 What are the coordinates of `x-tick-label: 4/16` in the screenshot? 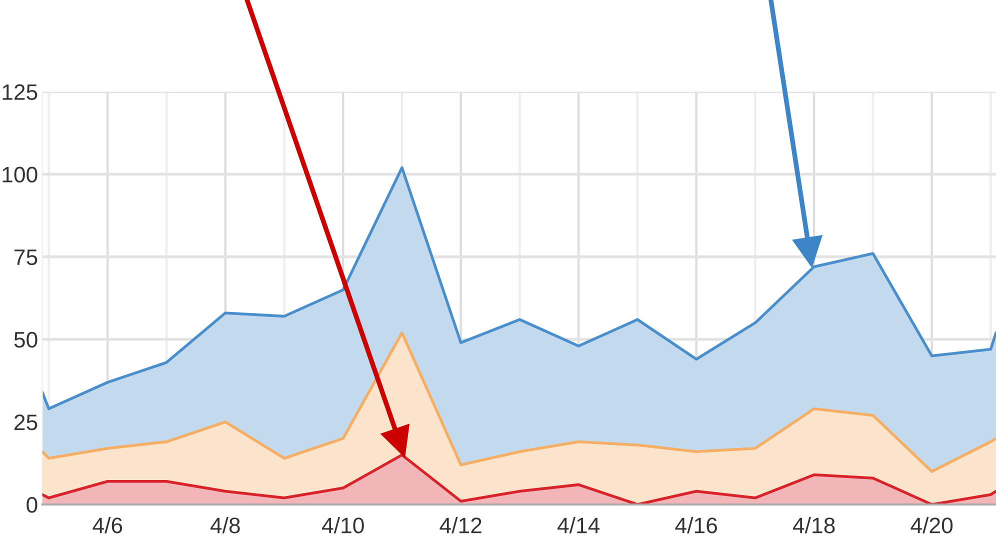 It's located at (696, 525).